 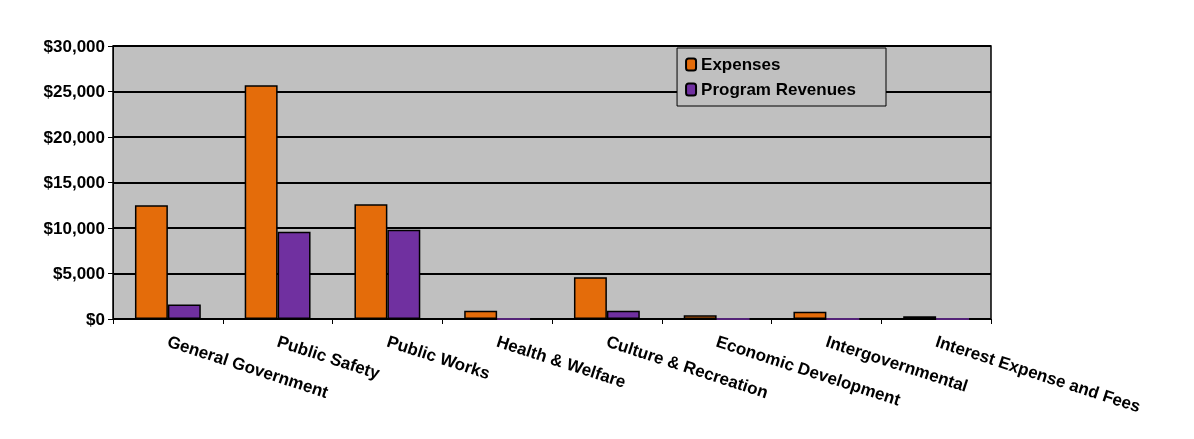 What do you see at coordinates (74, 182) in the screenshot?
I see `y-tick-label: $15,000` at bounding box center [74, 182].